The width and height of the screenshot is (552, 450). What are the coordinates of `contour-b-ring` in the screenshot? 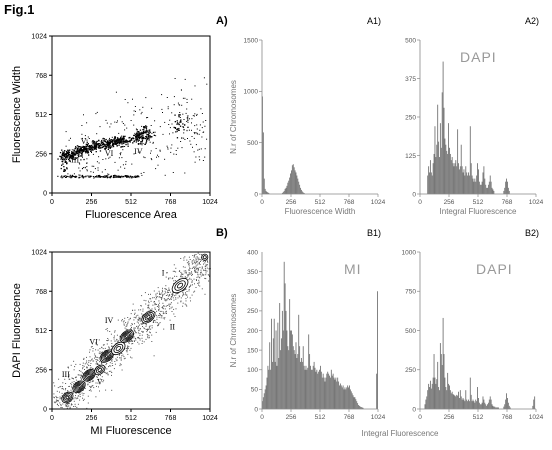 It's located at (118, 348).